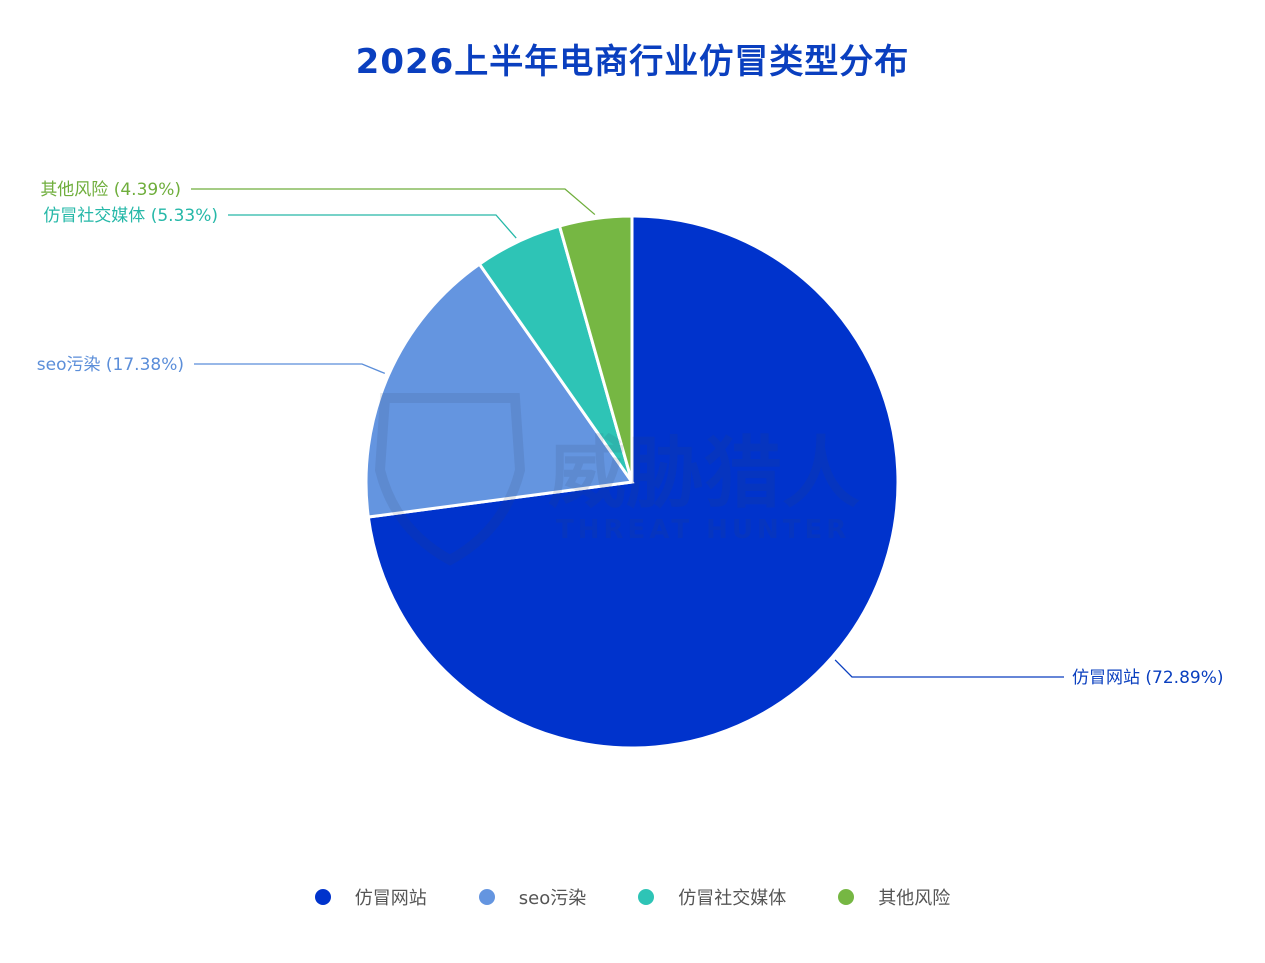 Image resolution: width=1265 pixels, height=963 pixels. I want to click on watermark-subtext: THREAT HUNTER, so click(703, 530).